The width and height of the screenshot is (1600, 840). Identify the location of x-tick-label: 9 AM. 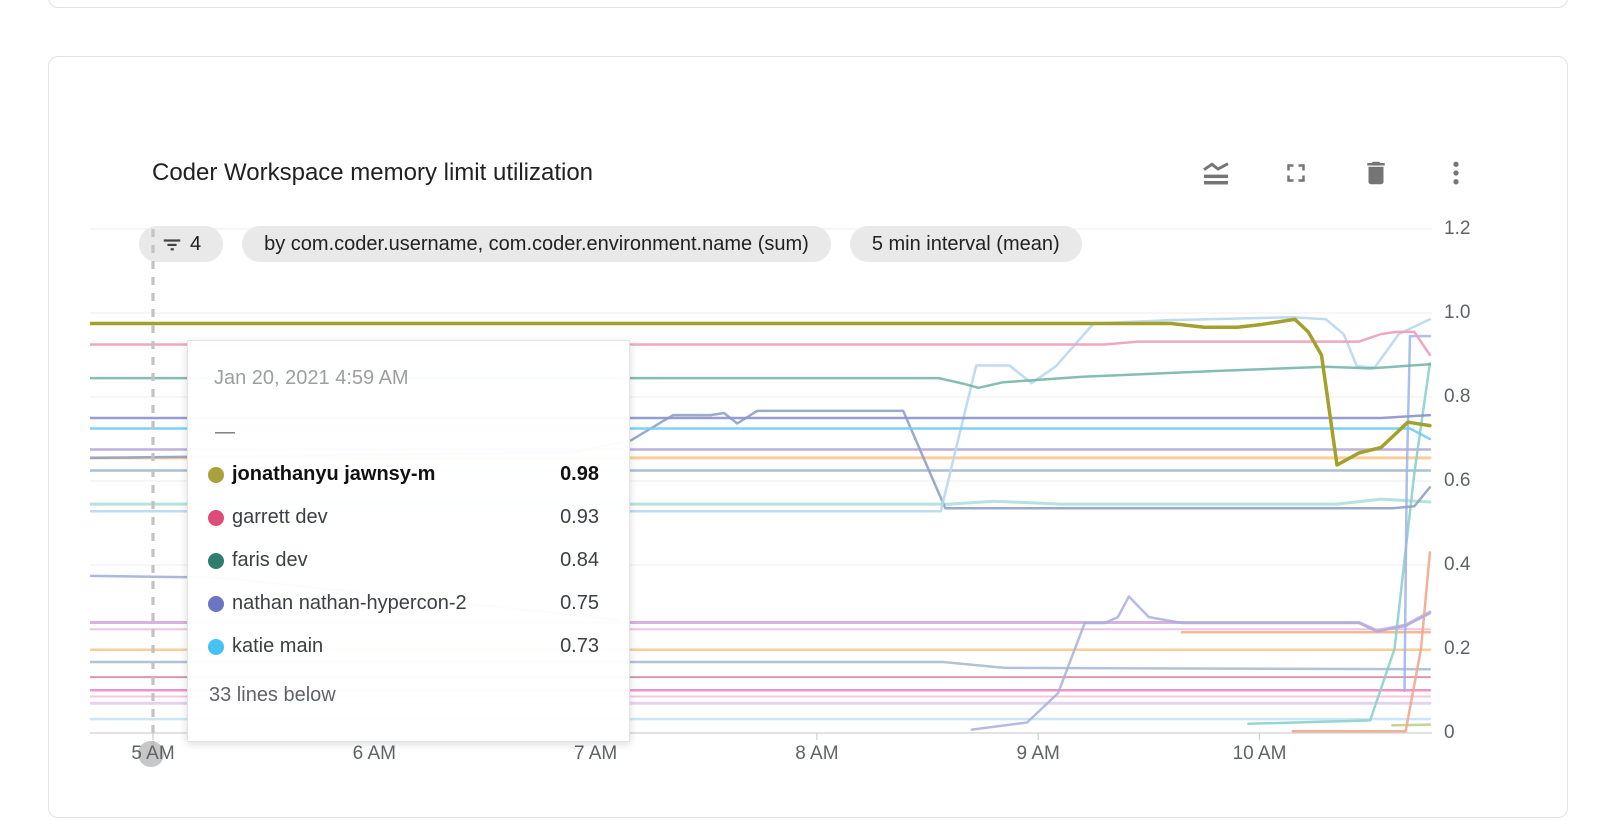
(1038, 753).